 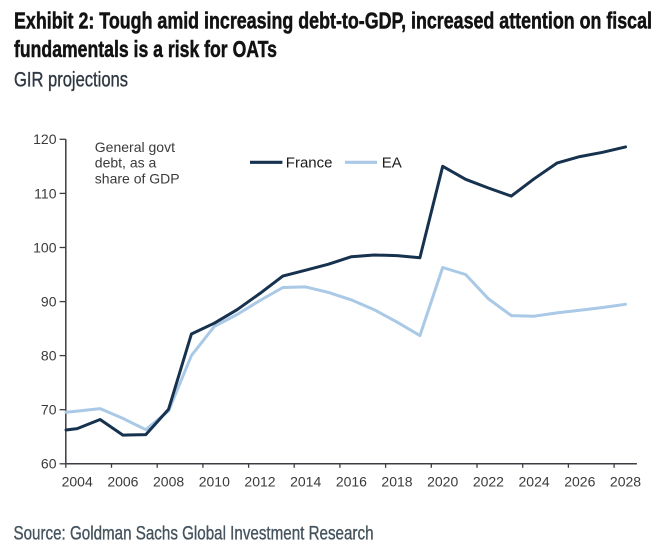 I want to click on svg-text: 2008, so click(x=168, y=481).